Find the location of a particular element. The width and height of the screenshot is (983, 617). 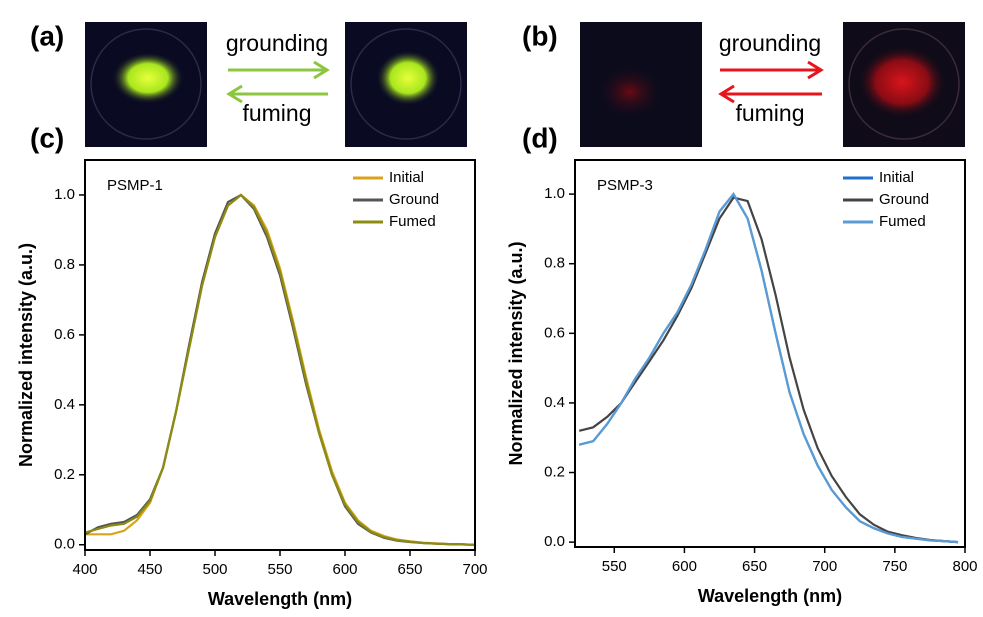

x-tick-label: 500 is located at coordinates (214, 569).